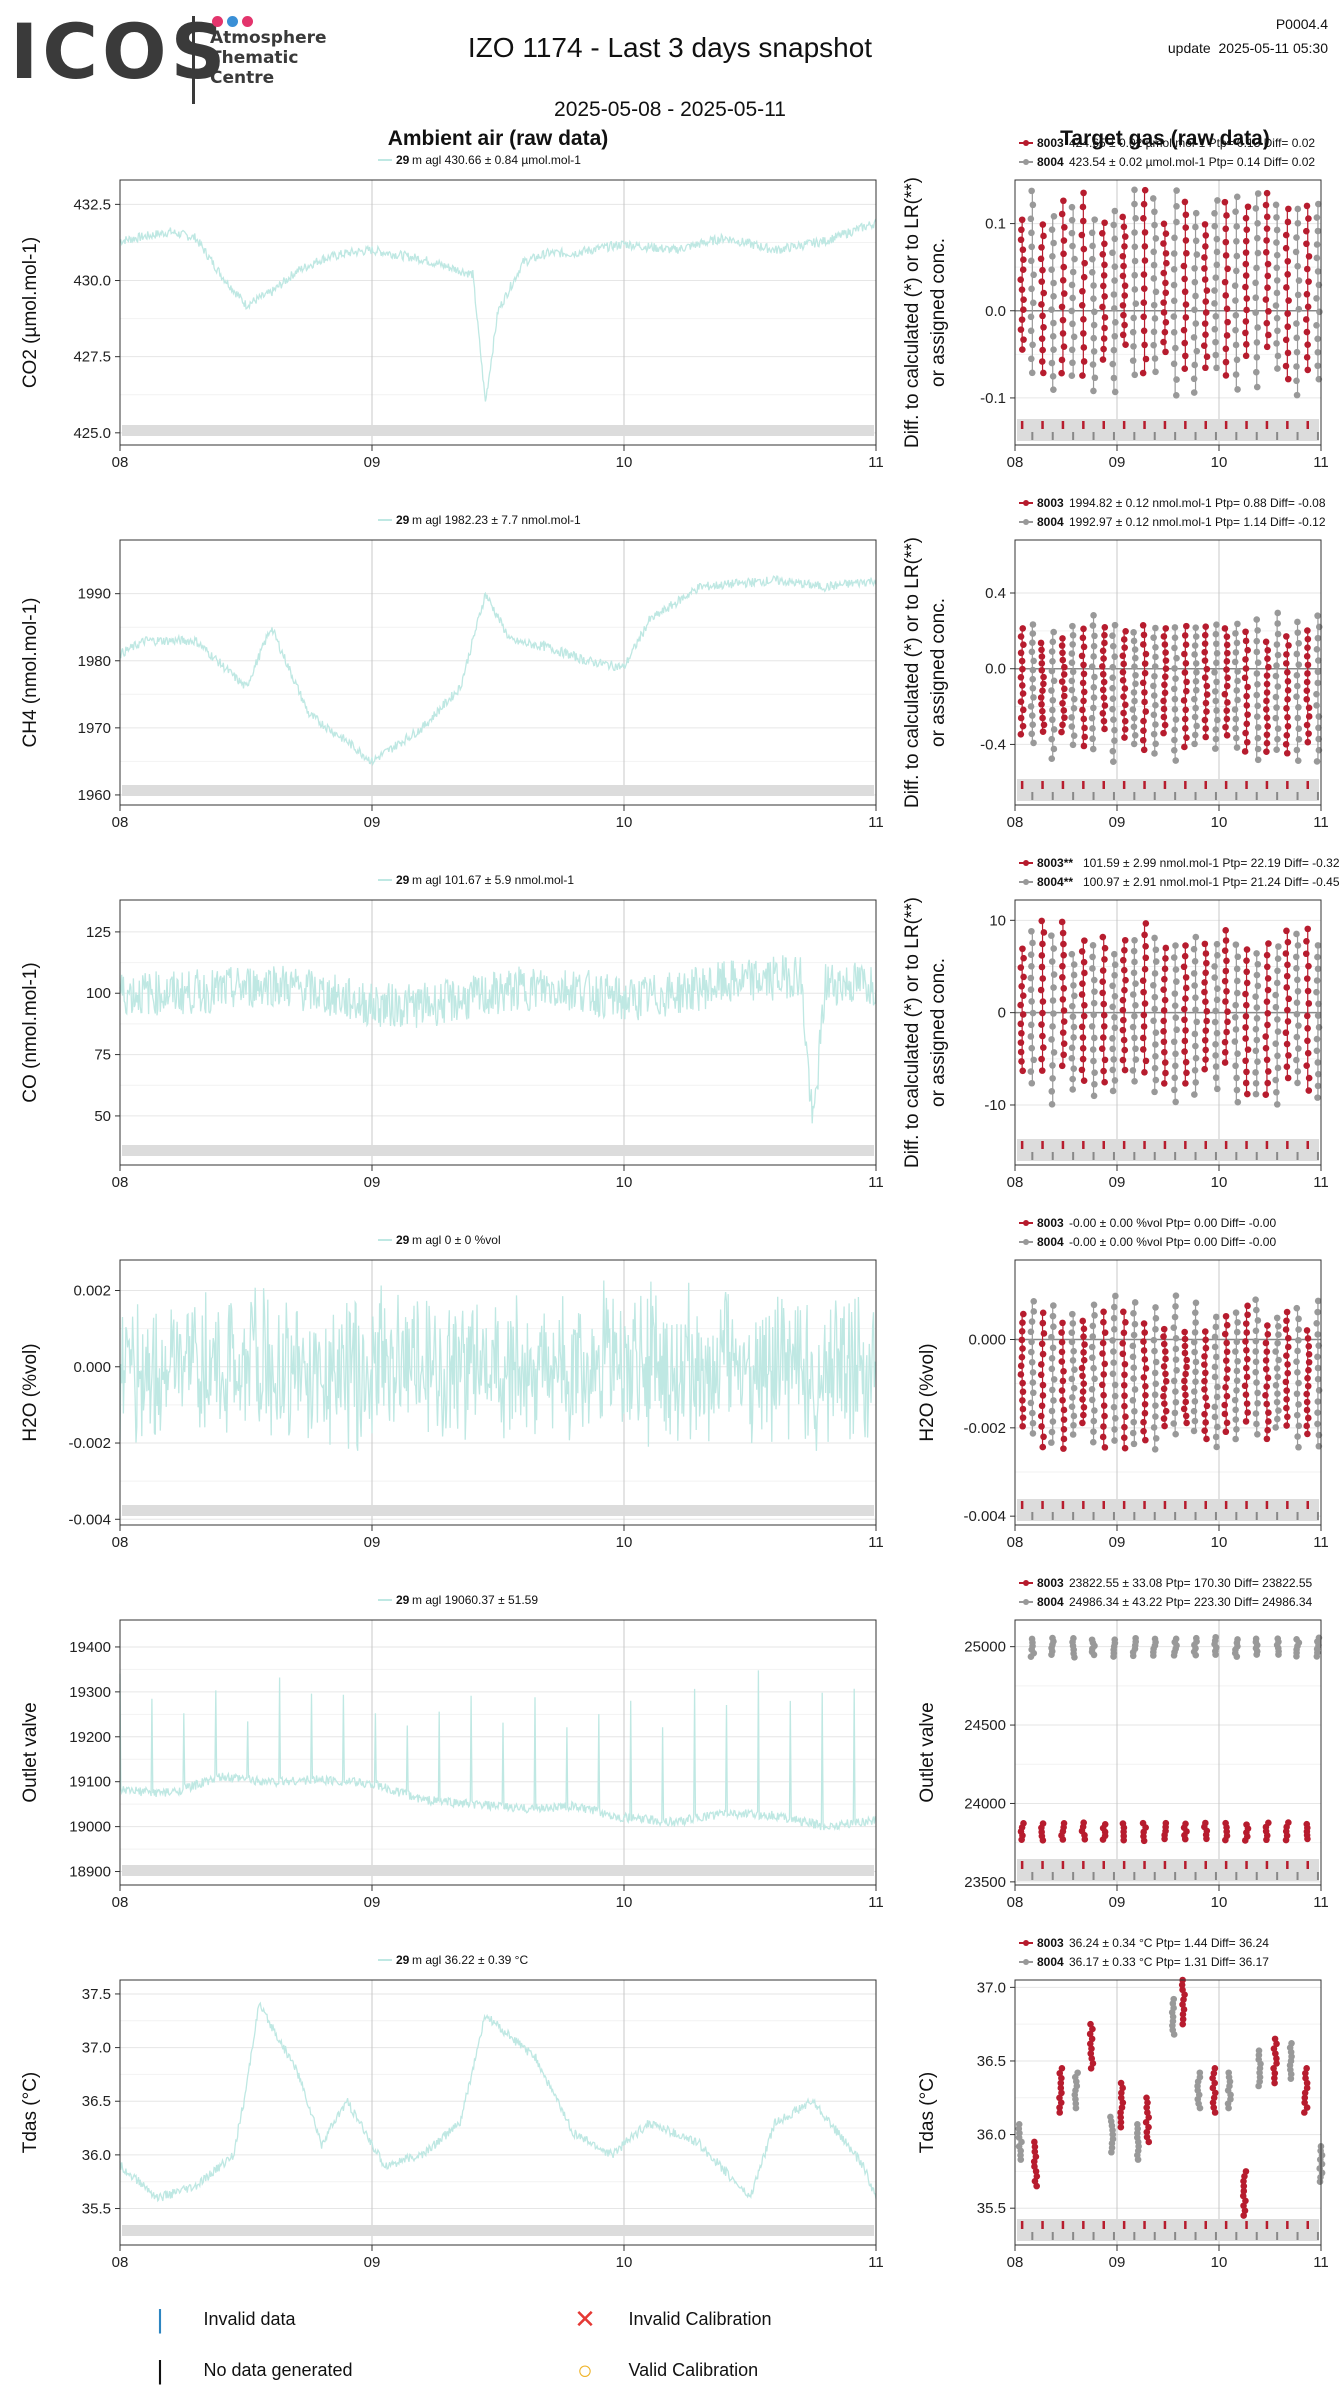  Describe the element at coordinates (92, 281) in the screenshot. I see `y-tick-label: 430.0` at that location.